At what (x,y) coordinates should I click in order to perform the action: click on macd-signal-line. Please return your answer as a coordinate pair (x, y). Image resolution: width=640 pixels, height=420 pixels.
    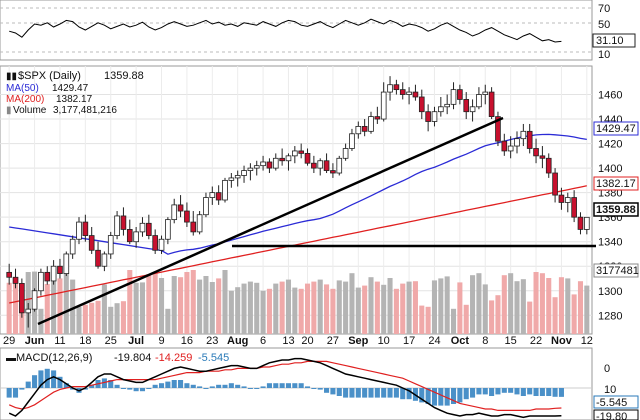
    Looking at the image, I should click on (285, 385).